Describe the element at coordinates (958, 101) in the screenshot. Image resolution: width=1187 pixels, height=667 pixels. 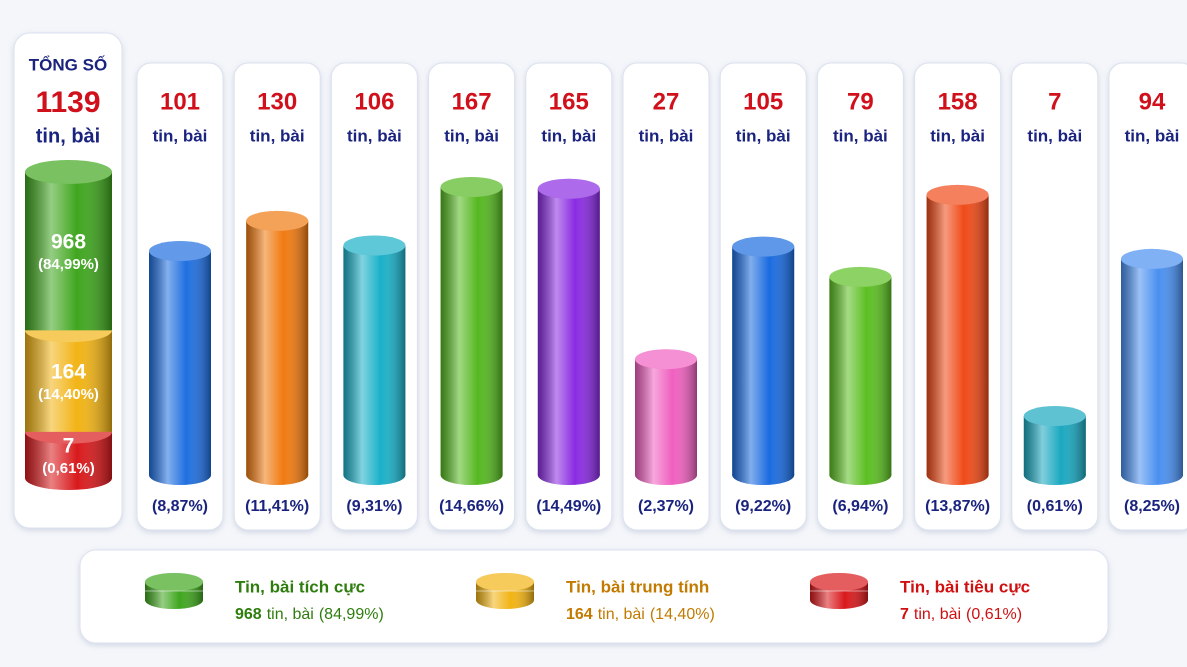
I see `value-label: 158` at that location.